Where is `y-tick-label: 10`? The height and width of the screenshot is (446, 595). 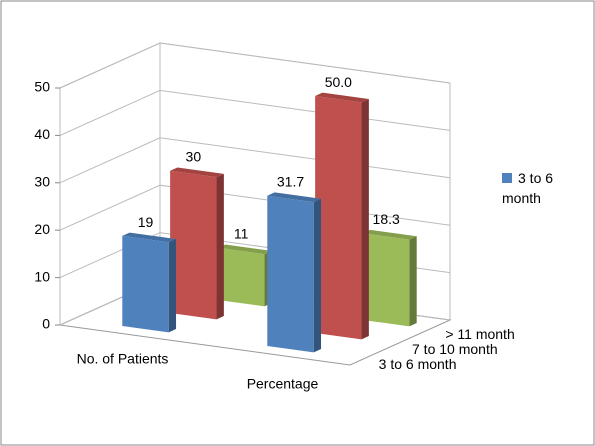 y-tick-label: 10 is located at coordinates (42, 276).